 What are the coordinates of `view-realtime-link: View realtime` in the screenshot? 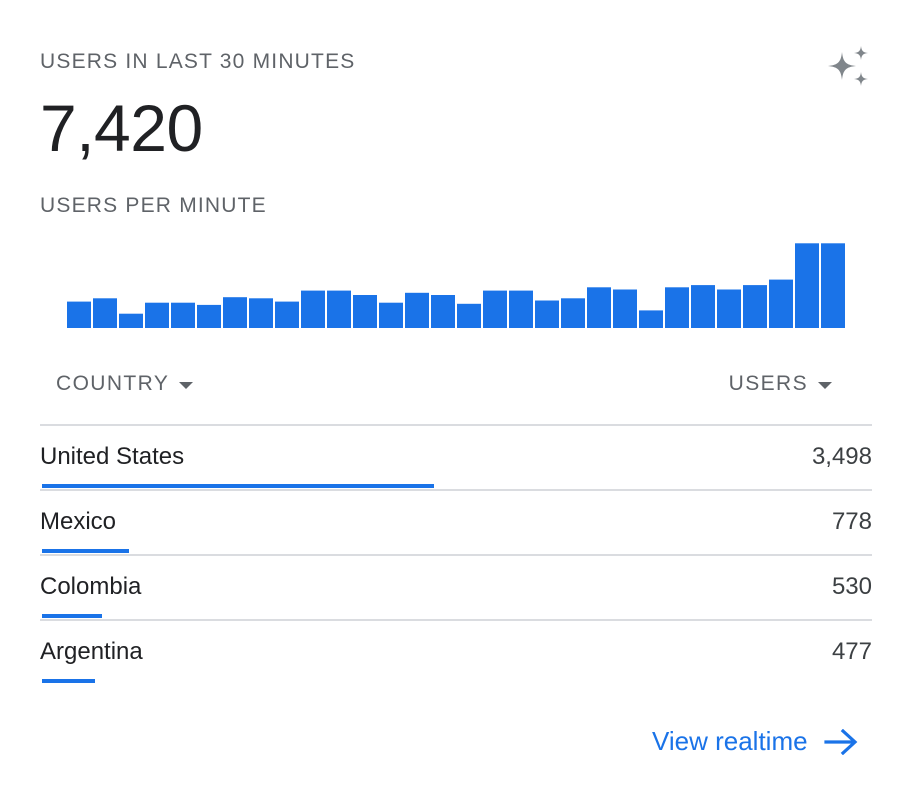 It's located at (755, 741).